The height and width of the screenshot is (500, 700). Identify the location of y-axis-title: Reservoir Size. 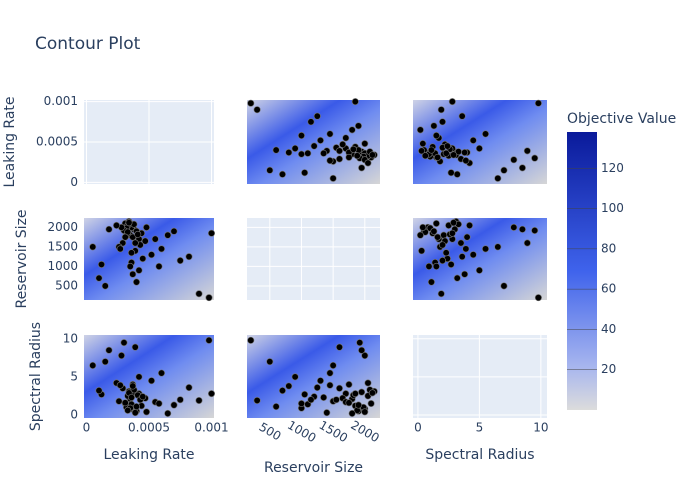
(22, 258).